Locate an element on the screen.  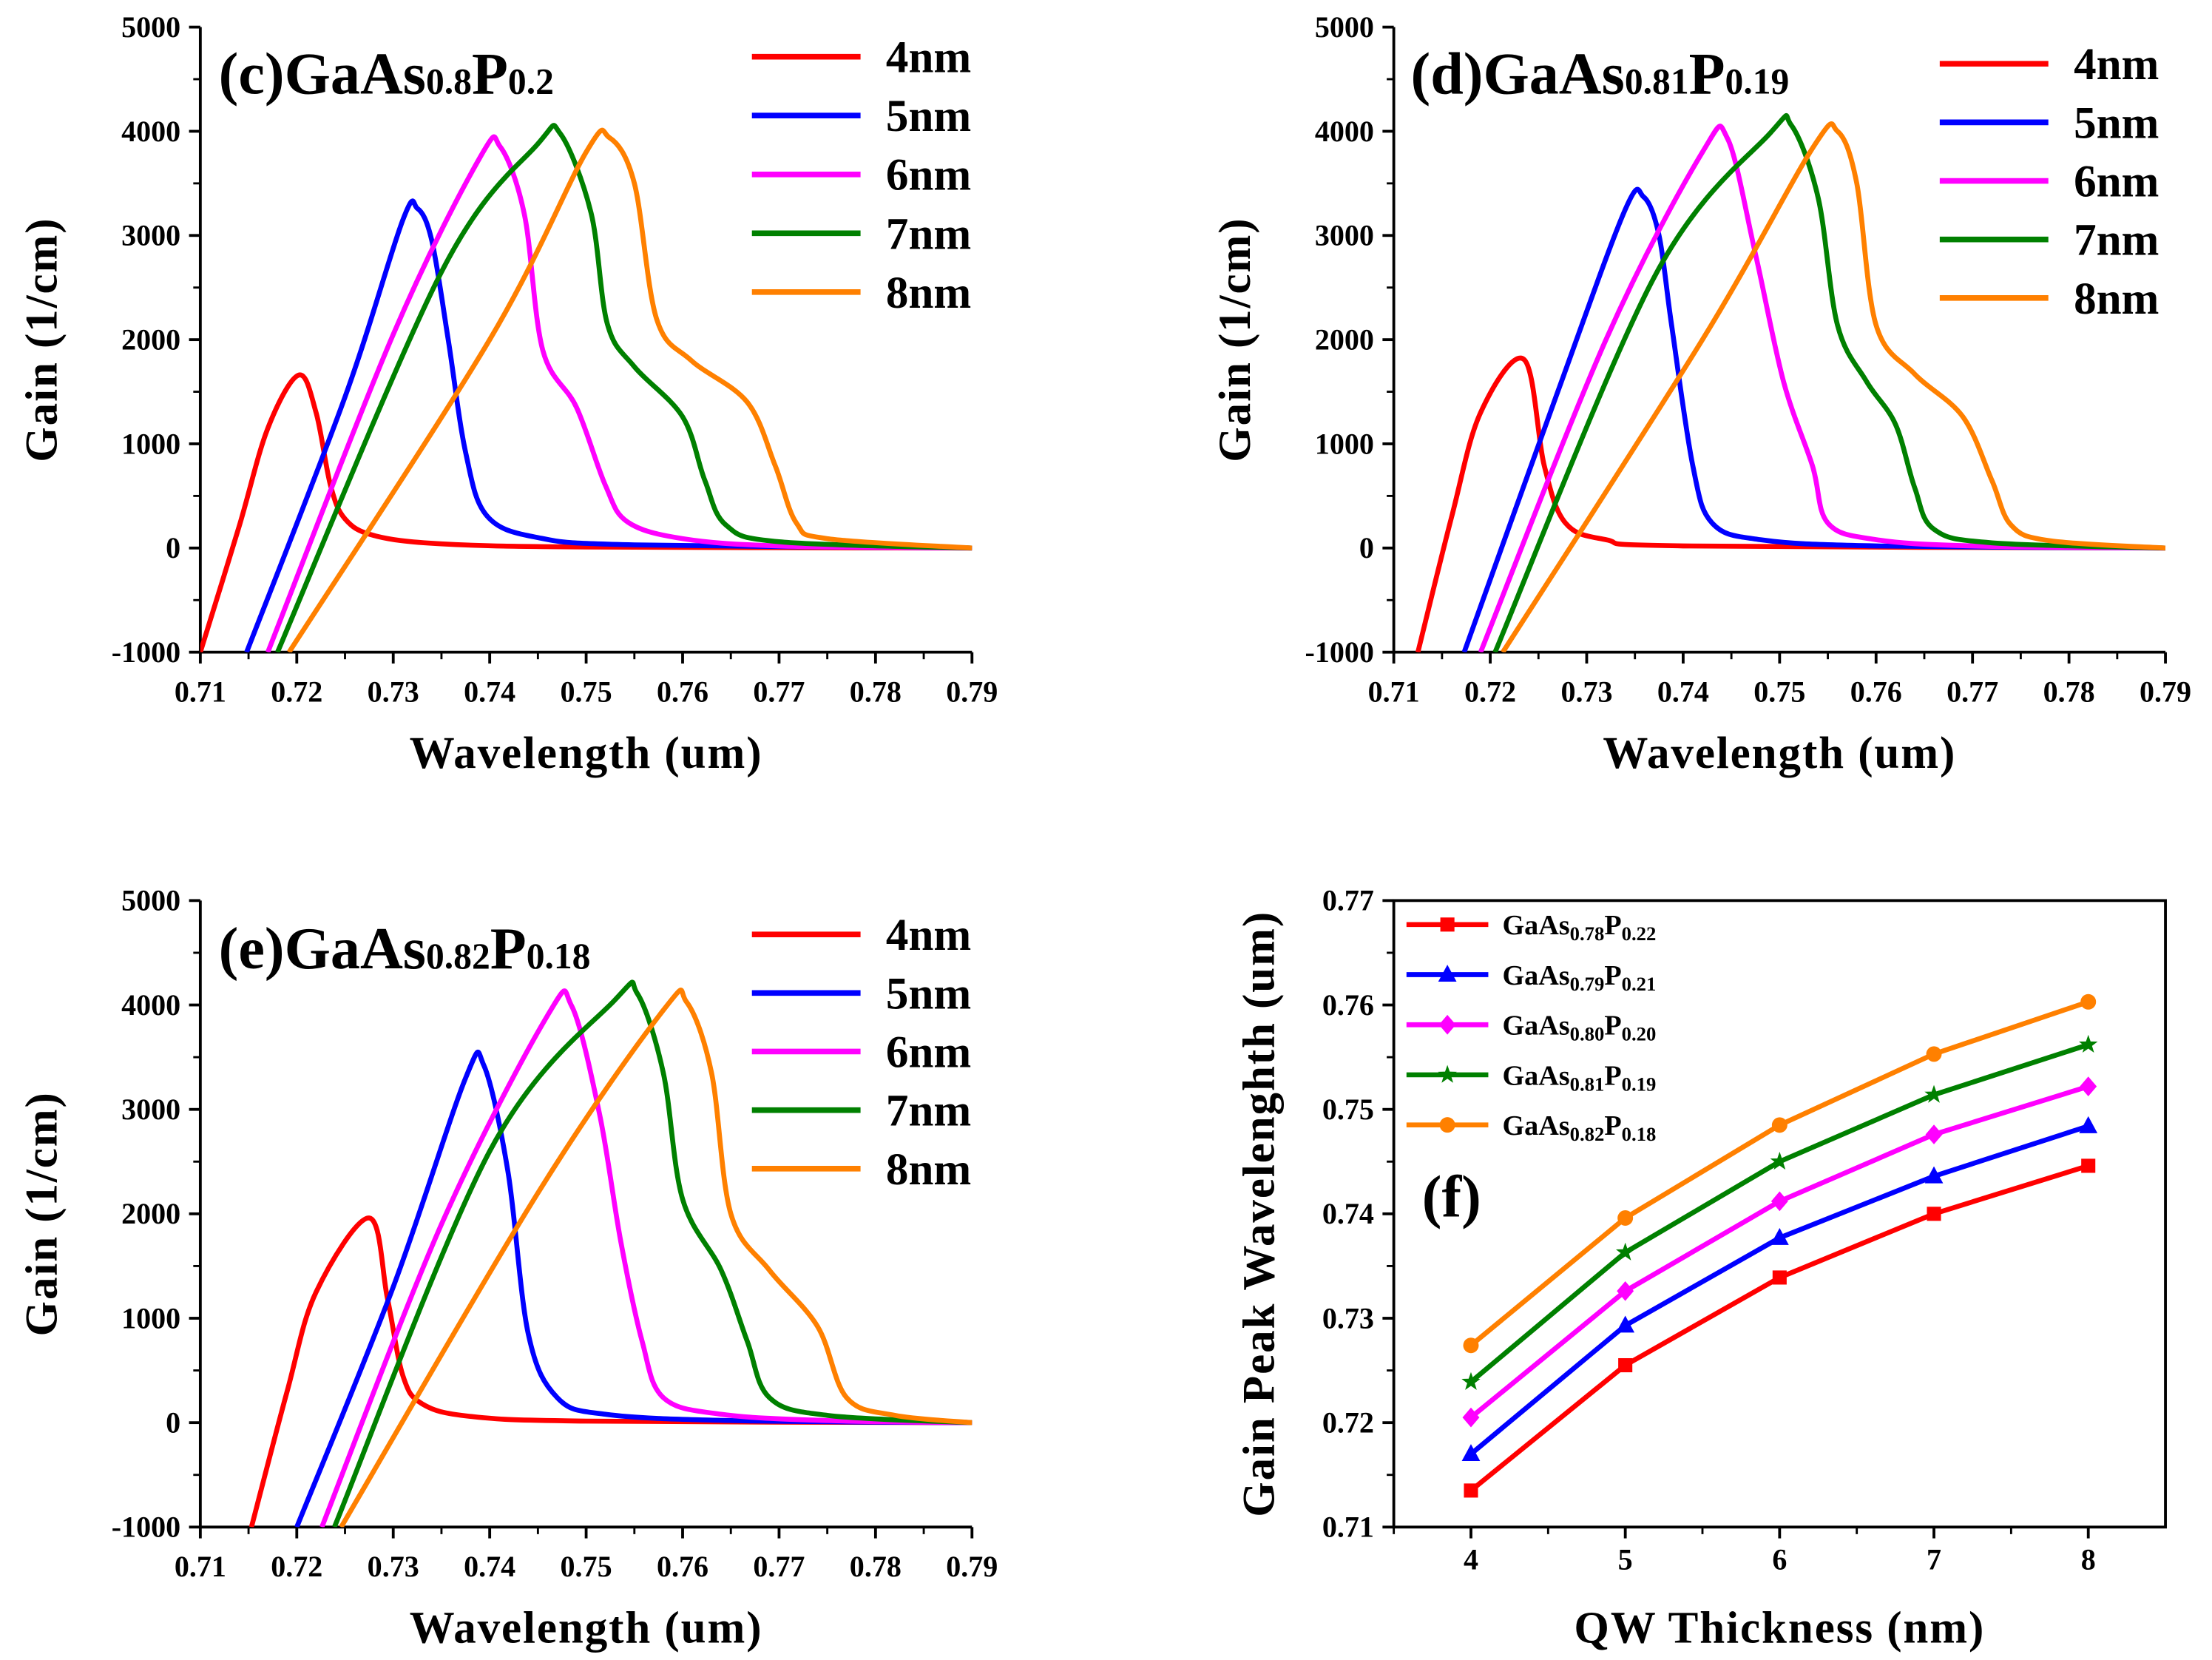
plot-frame is located at coordinates (1779, 1214).